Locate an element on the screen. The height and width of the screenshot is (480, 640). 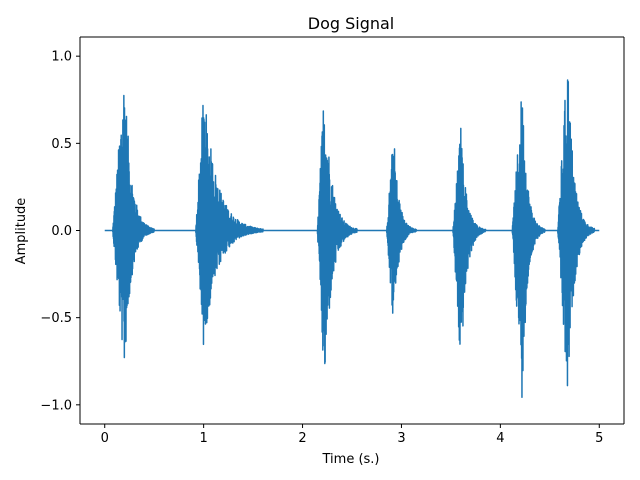
y-tick-label: 0.5 is located at coordinates (61, 144).